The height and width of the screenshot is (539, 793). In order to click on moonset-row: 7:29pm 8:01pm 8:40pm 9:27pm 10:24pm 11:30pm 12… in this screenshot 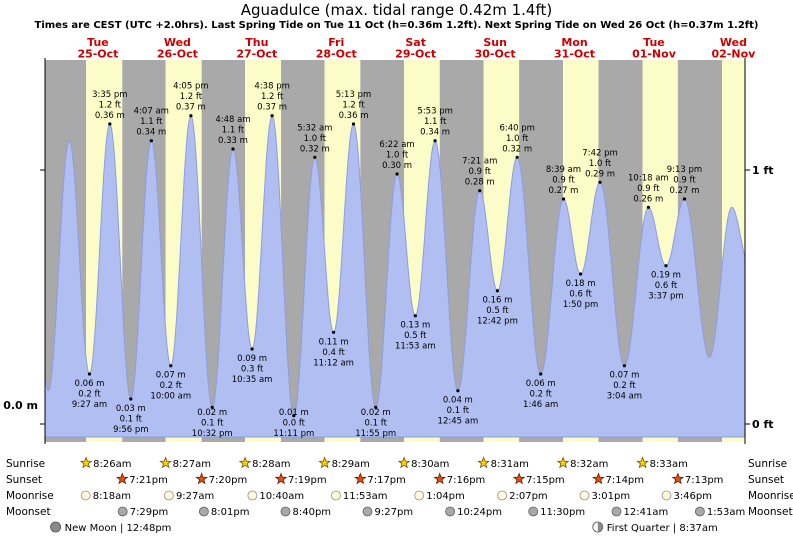, I will do `click(431, 512)`.